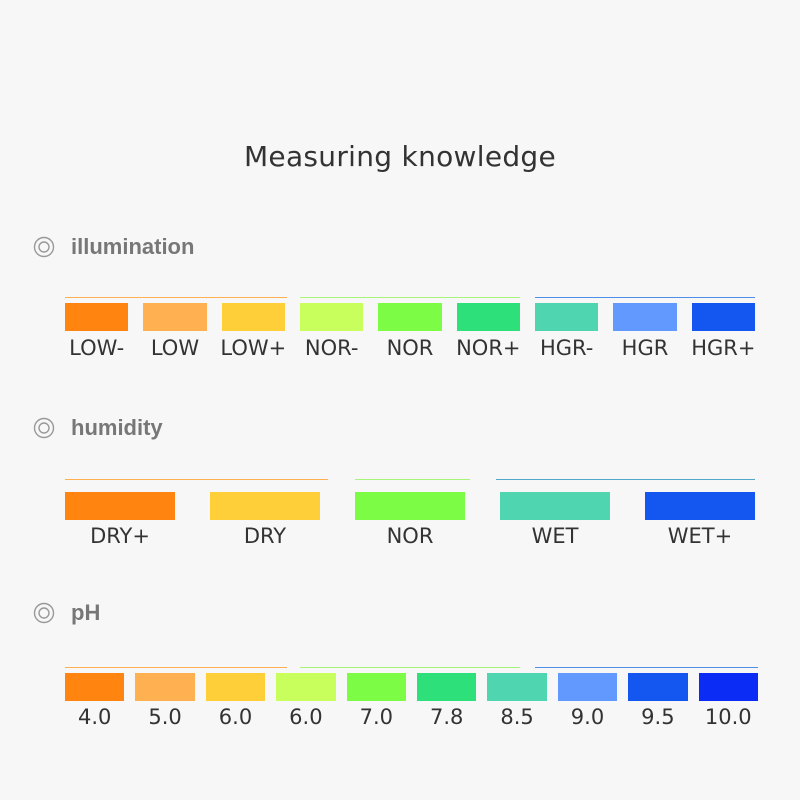 Image resolution: width=800 pixels, height=800 pixels. I want to click on swatch-label: HGR, so click(645, 348).